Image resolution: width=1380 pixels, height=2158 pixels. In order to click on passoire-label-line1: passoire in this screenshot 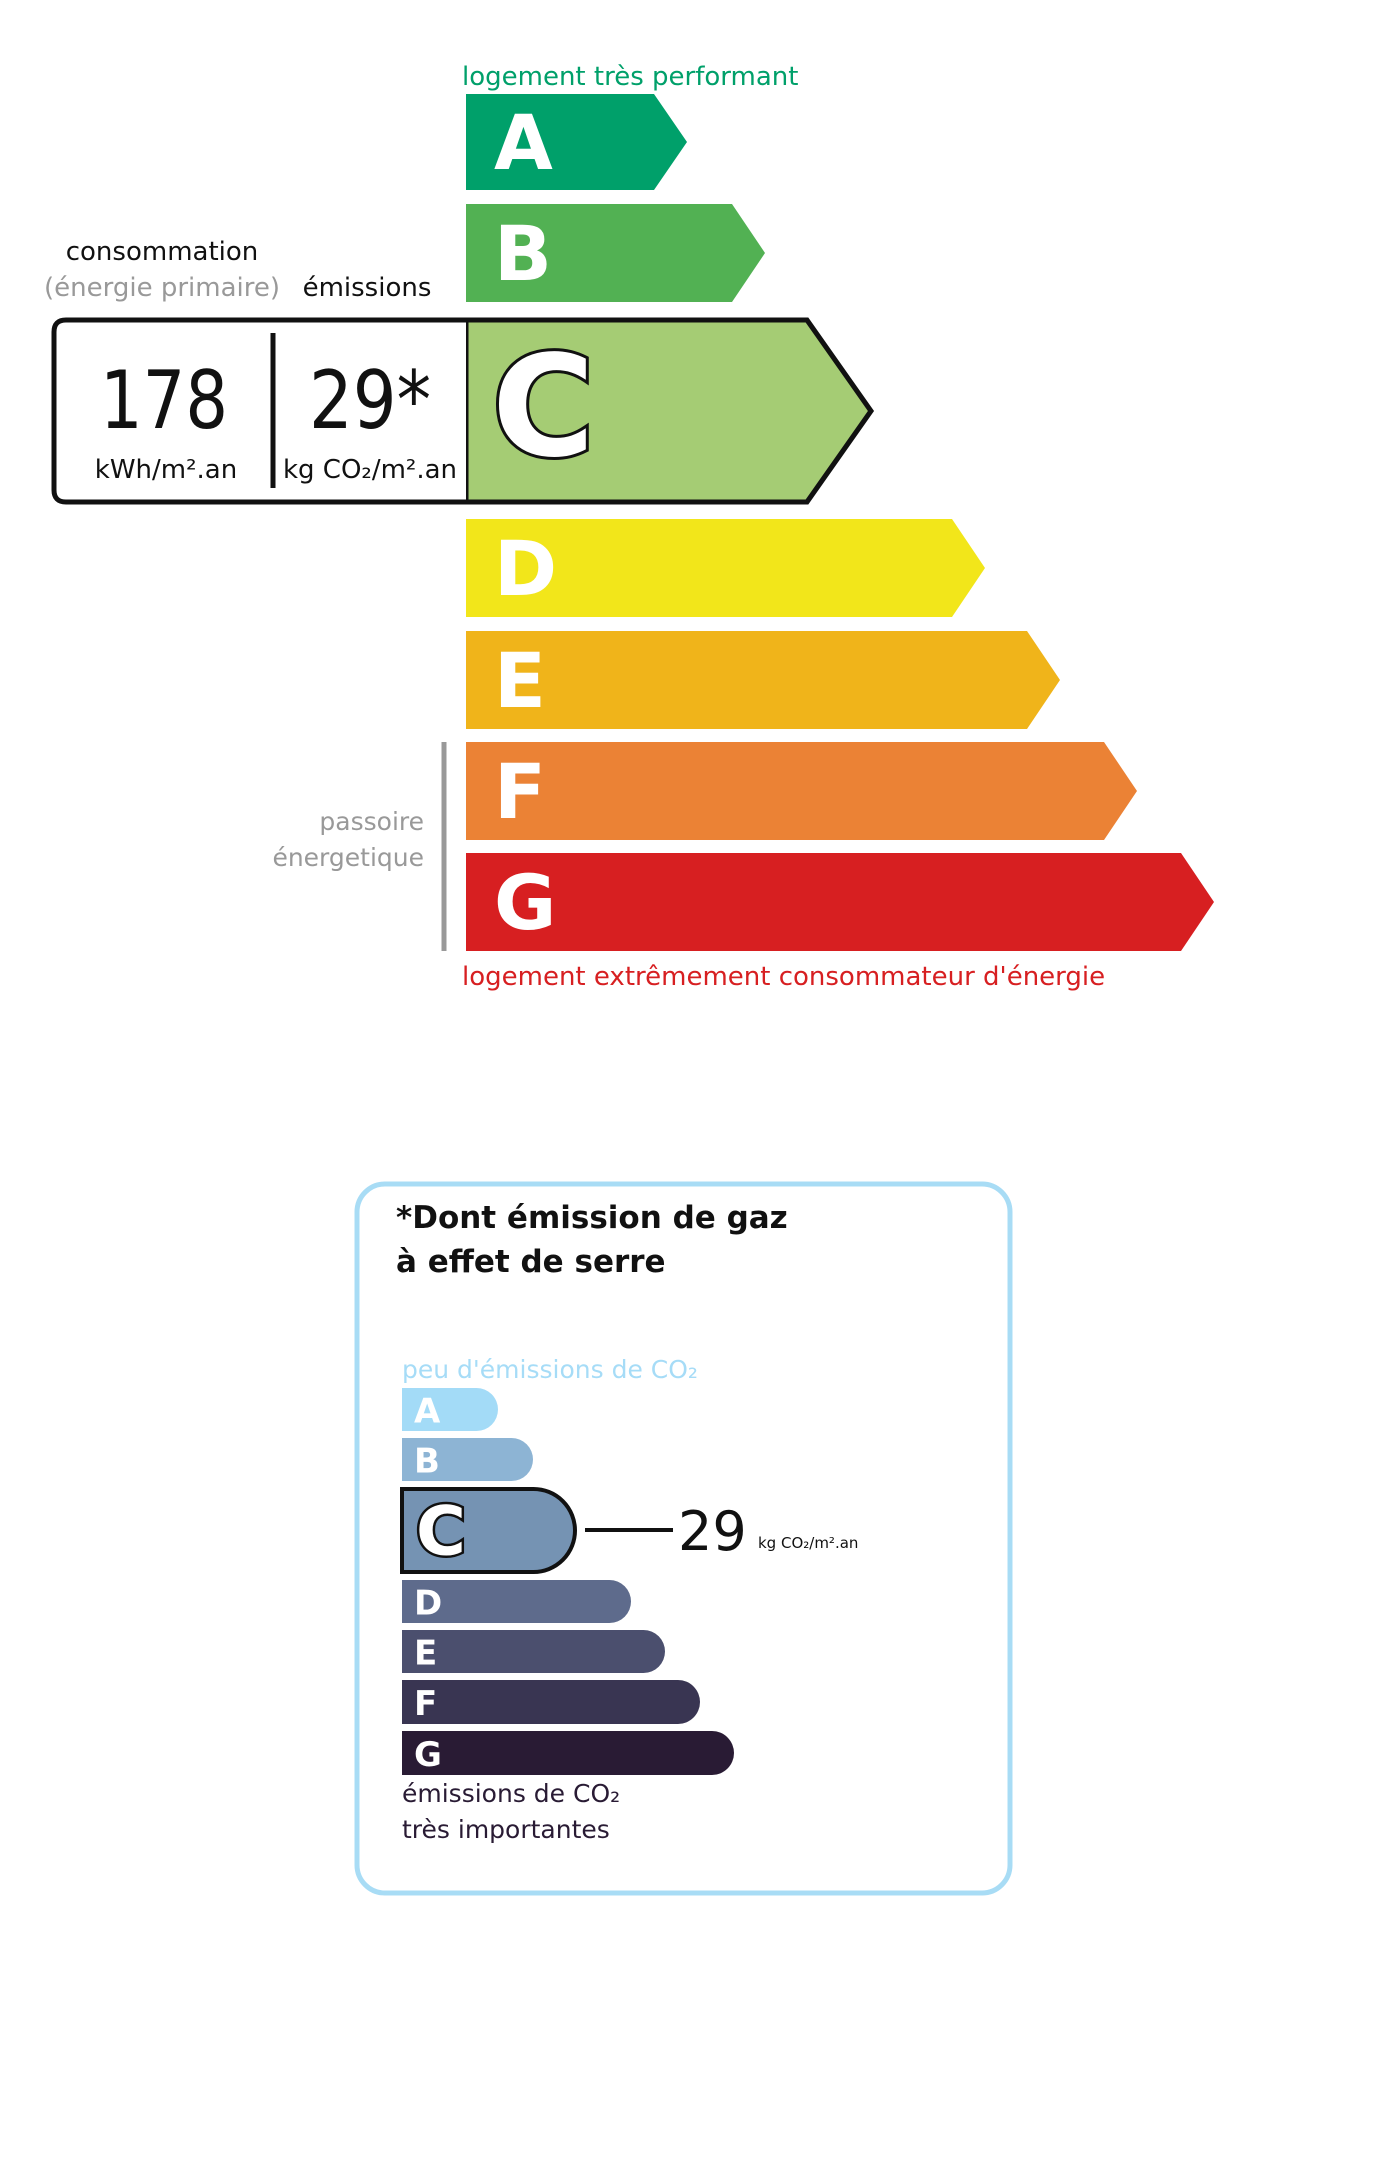, I will do `click(371, 821)`.